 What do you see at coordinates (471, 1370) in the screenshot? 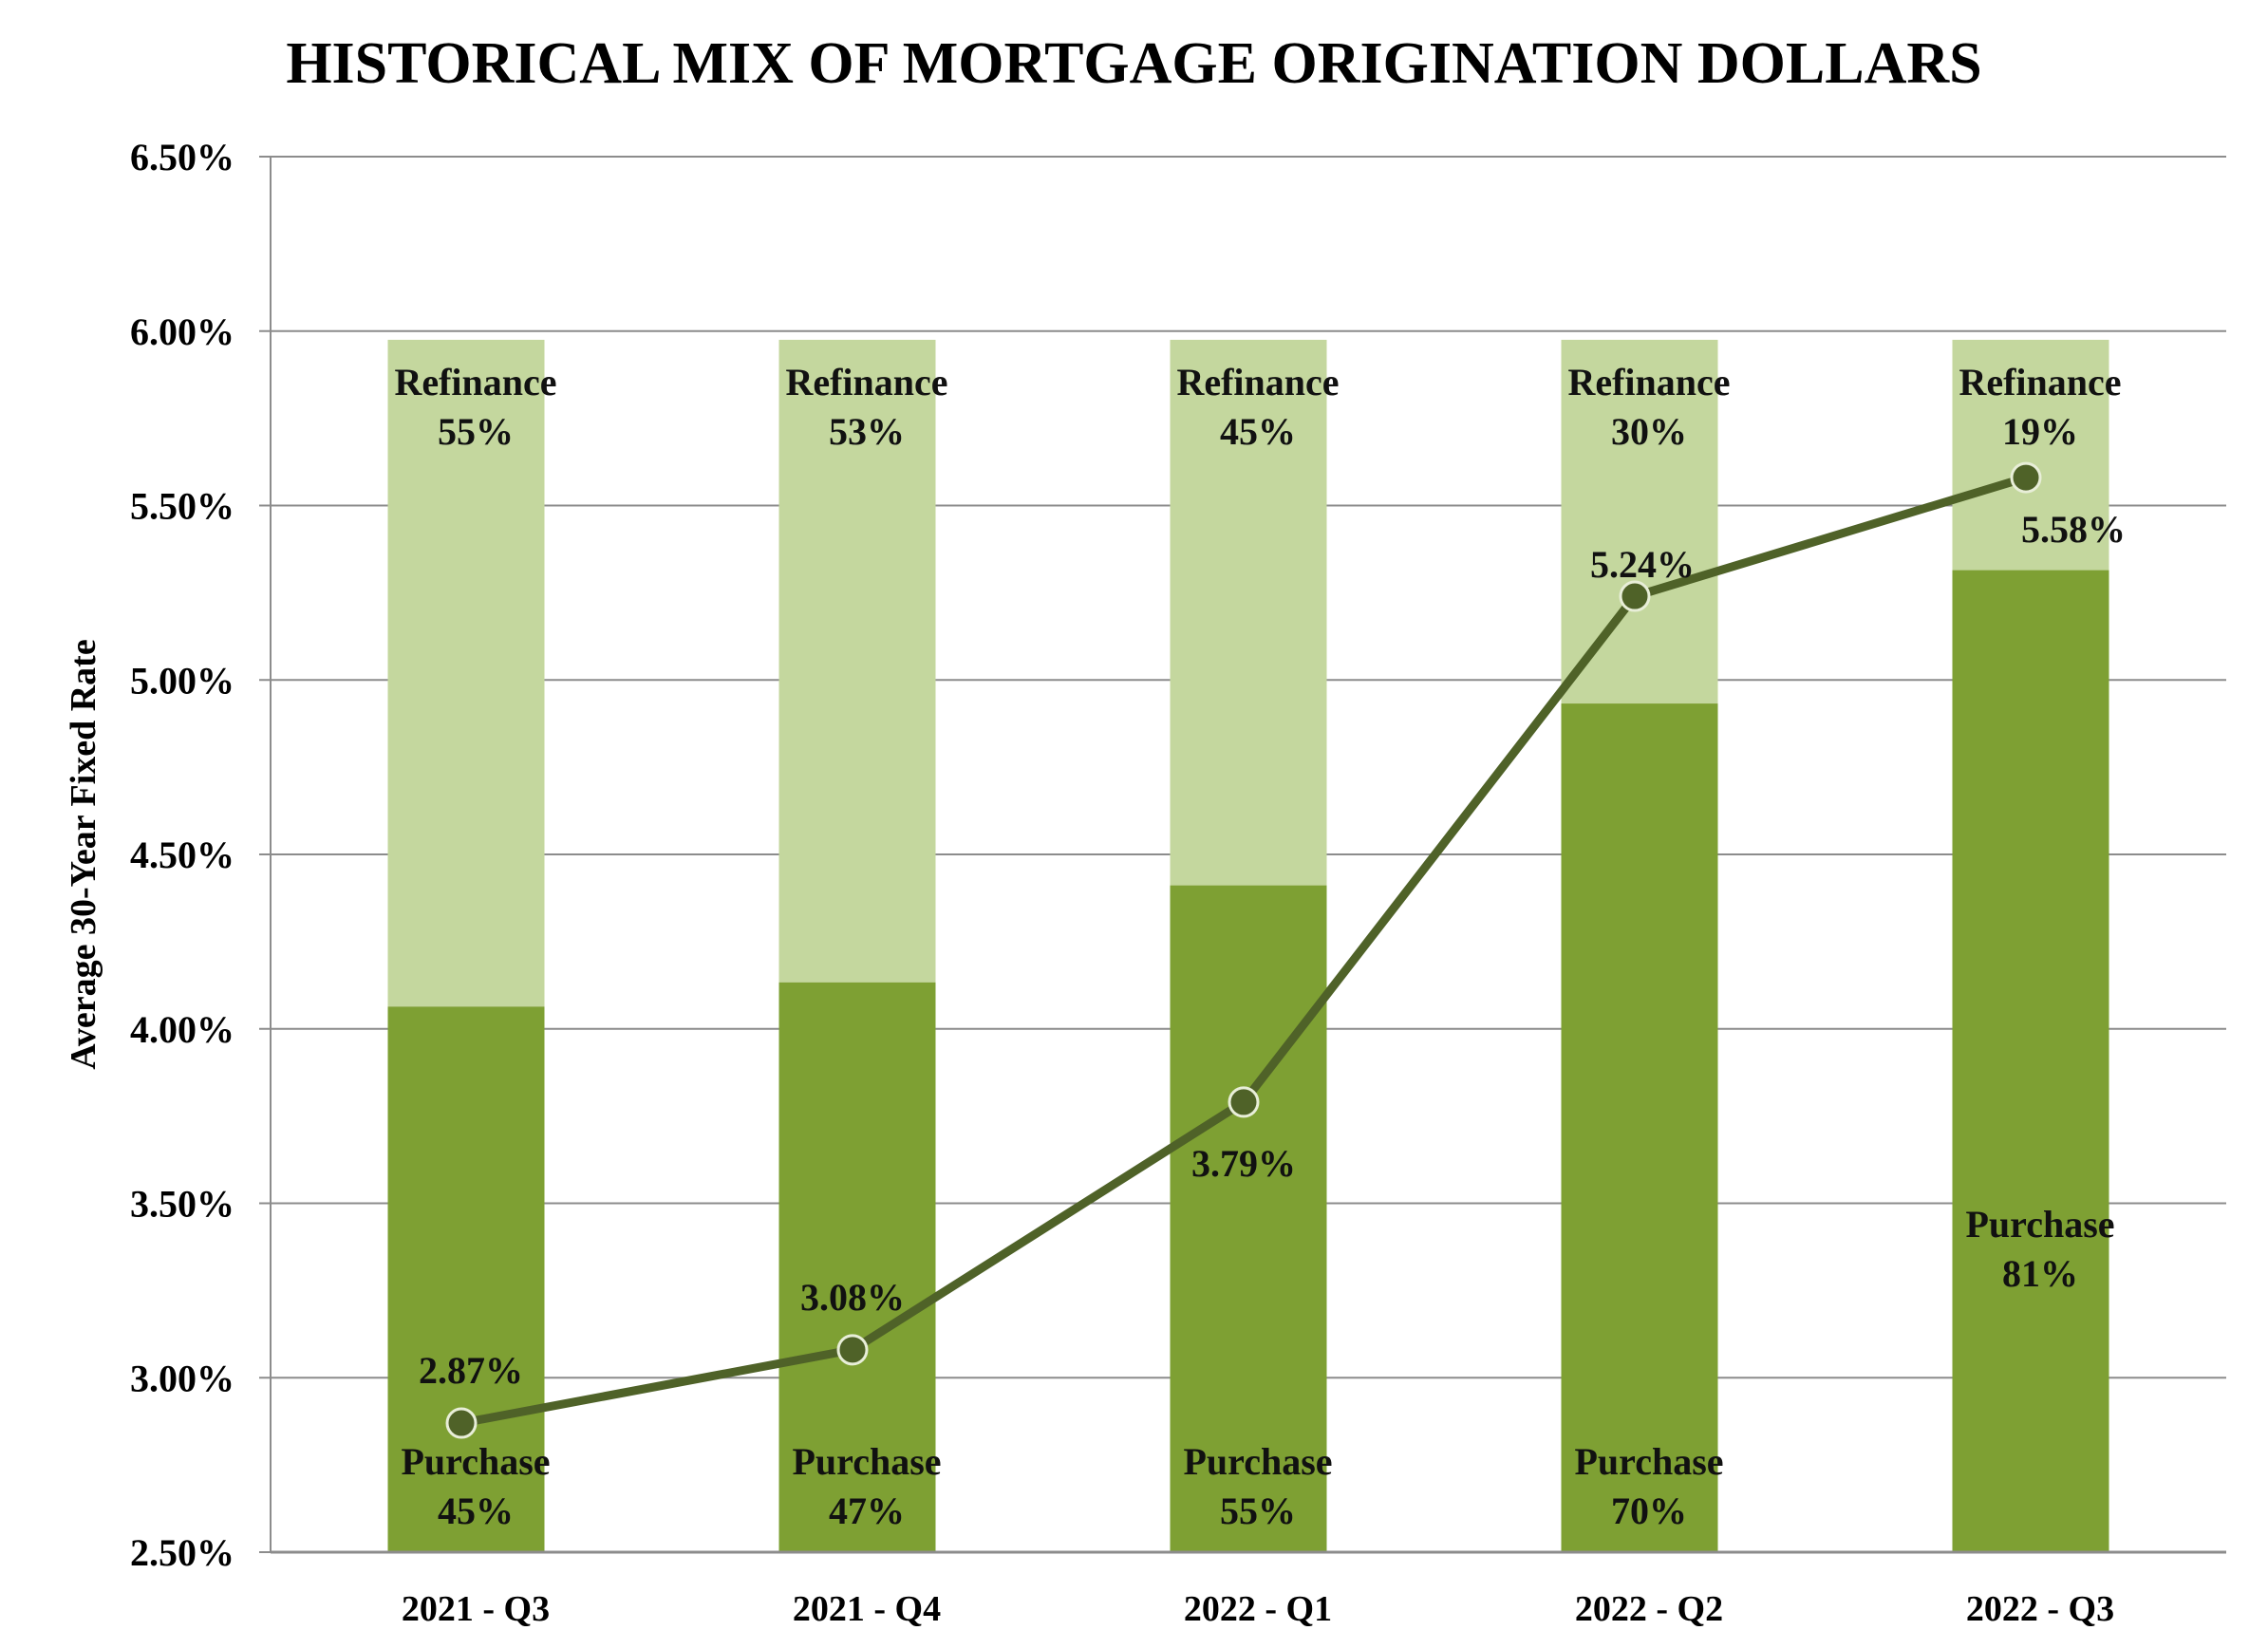
I see `rate-value-label: 2.87%` at bounding box center [471, 1370].